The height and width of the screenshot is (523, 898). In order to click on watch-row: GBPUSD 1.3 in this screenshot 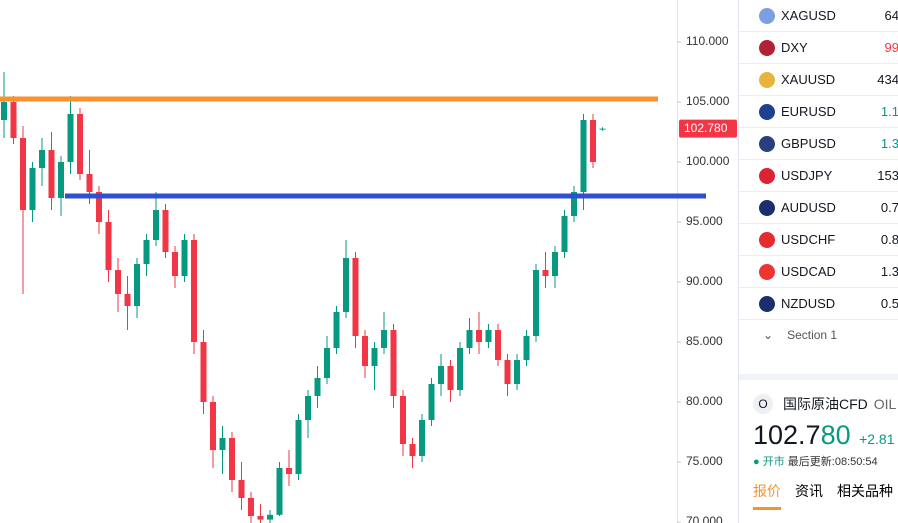, I will do `click(818, 144)`.